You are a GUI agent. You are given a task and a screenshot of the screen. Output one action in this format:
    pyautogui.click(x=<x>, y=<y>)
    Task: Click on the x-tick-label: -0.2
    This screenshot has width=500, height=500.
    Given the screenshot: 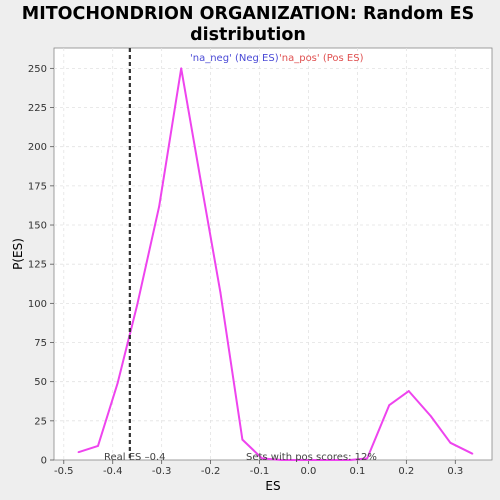 What is the action you would take?
    pyautogui.click(x=211, y=471)
    